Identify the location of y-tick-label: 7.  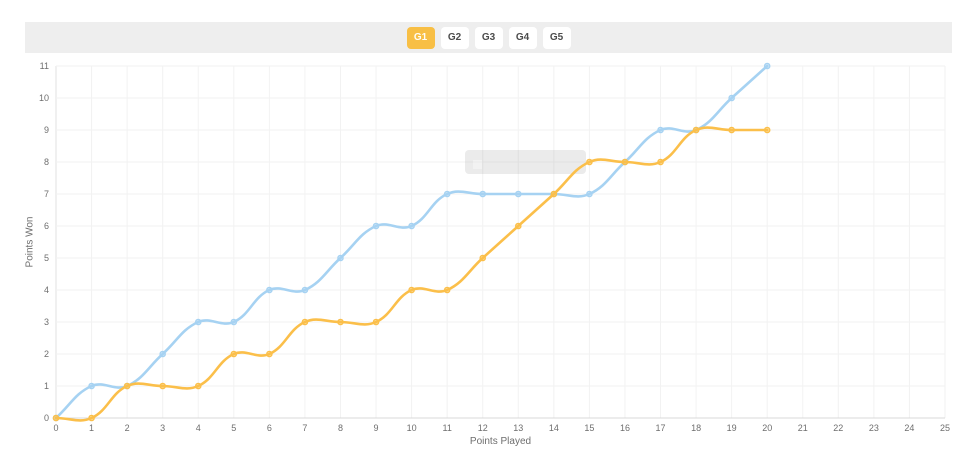
(46, 194).